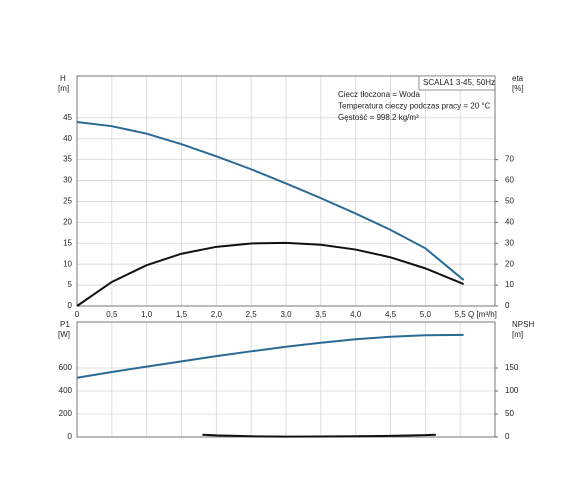  I want to click on chart-title: SCALA1 3-45, 50Hz, so click(459, 82).